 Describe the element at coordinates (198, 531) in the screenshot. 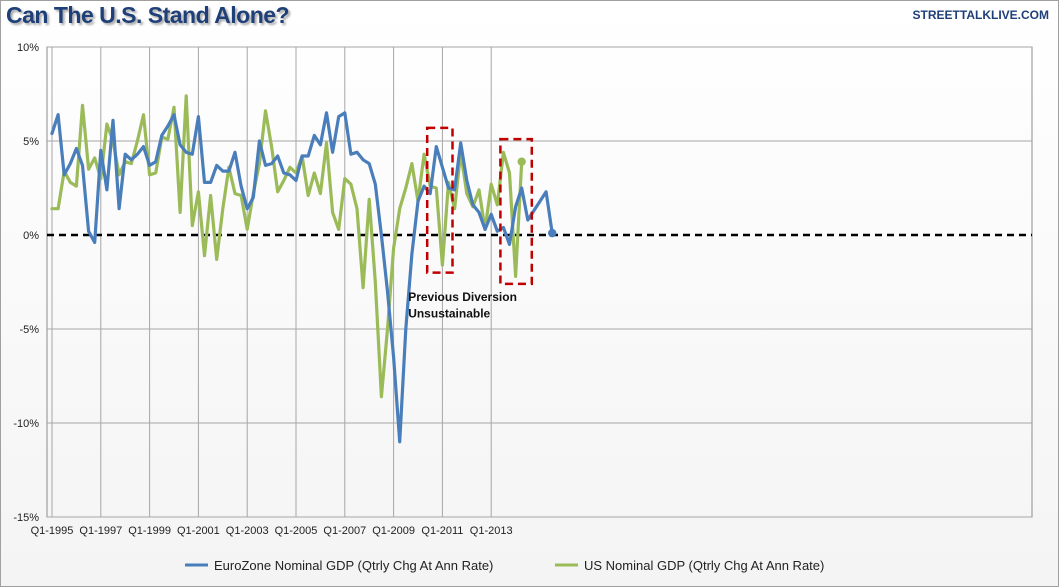

I see `x-tick-label: Q1-2001` at that location.